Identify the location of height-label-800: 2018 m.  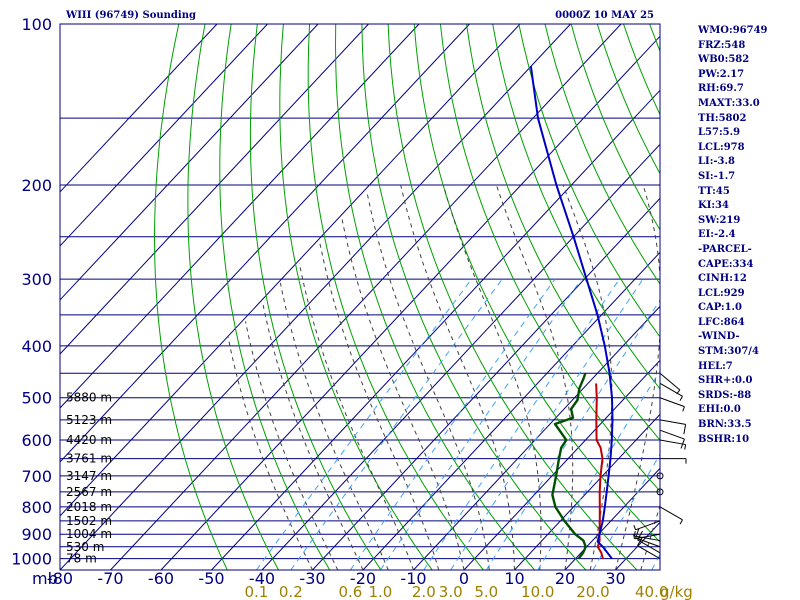
(89, 507).